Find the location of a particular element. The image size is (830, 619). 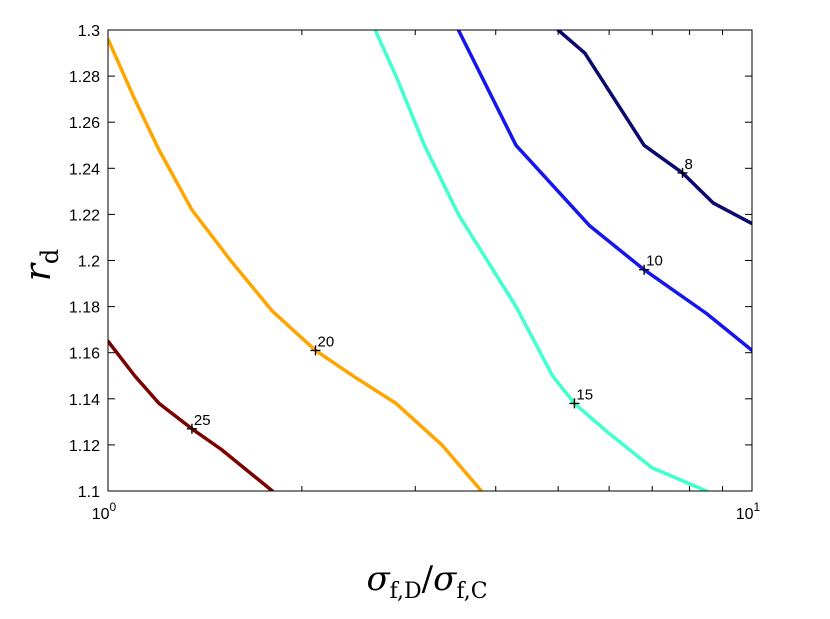

y-tick-label: 1.3 is located at coordinates (89, 31).